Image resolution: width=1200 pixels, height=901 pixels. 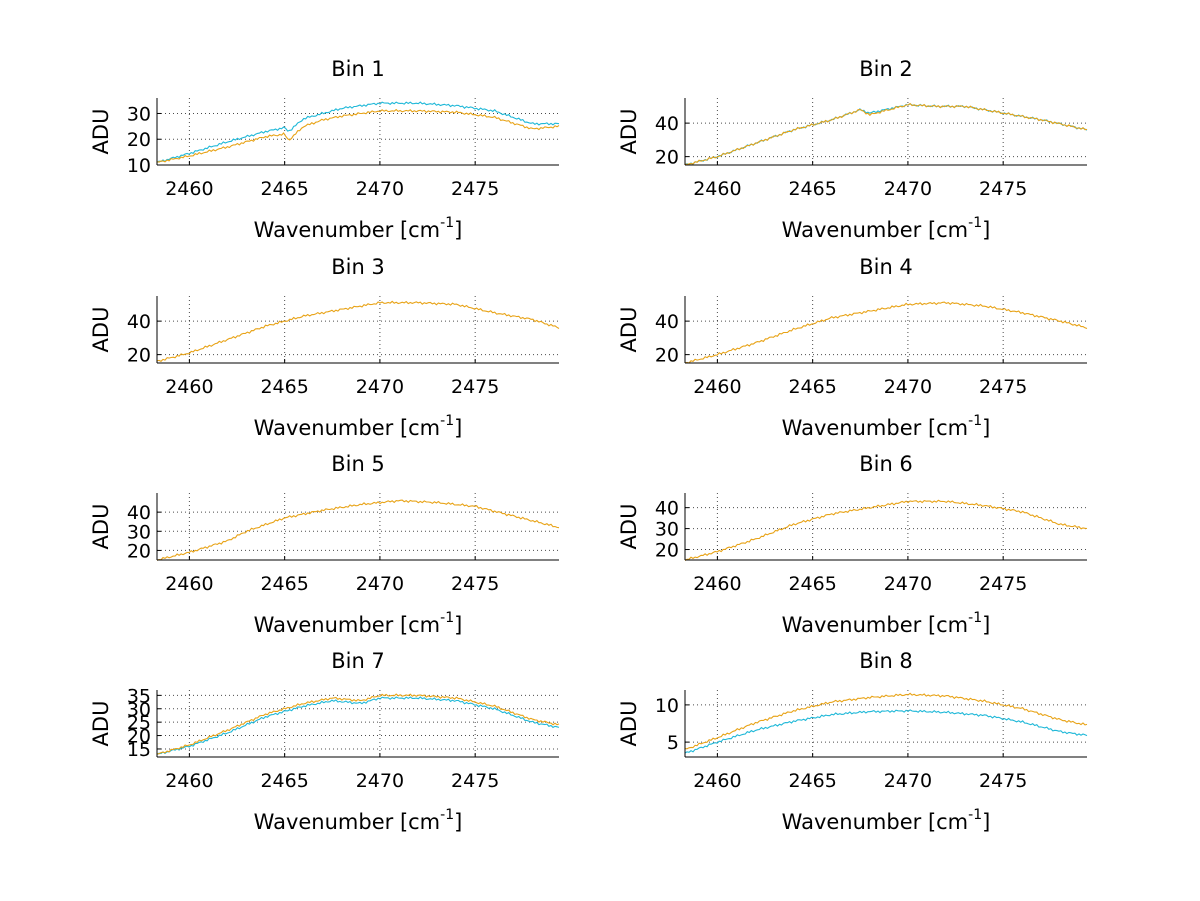 I want to click on y-tick-label: 35, so click(x=139, y=696).